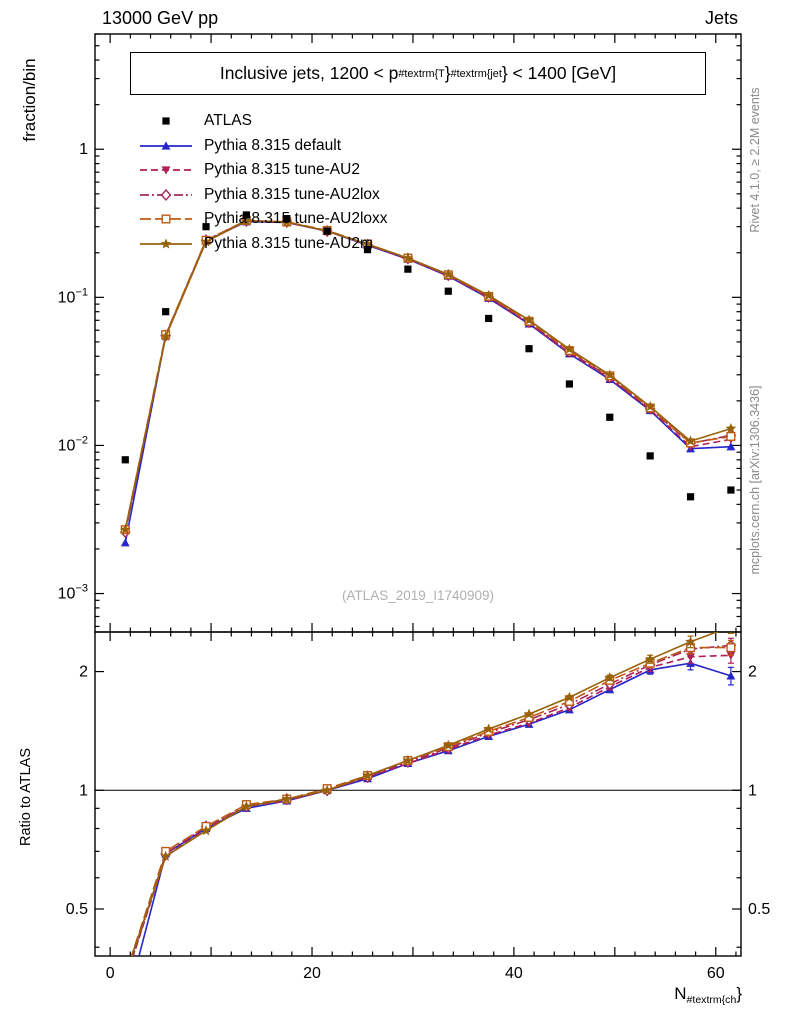  What do you see at coordinates (711, 1000) in the screenshot?
I see `xlabel-part-sub: #textrm{ch` at bounding box center [711, 1000].